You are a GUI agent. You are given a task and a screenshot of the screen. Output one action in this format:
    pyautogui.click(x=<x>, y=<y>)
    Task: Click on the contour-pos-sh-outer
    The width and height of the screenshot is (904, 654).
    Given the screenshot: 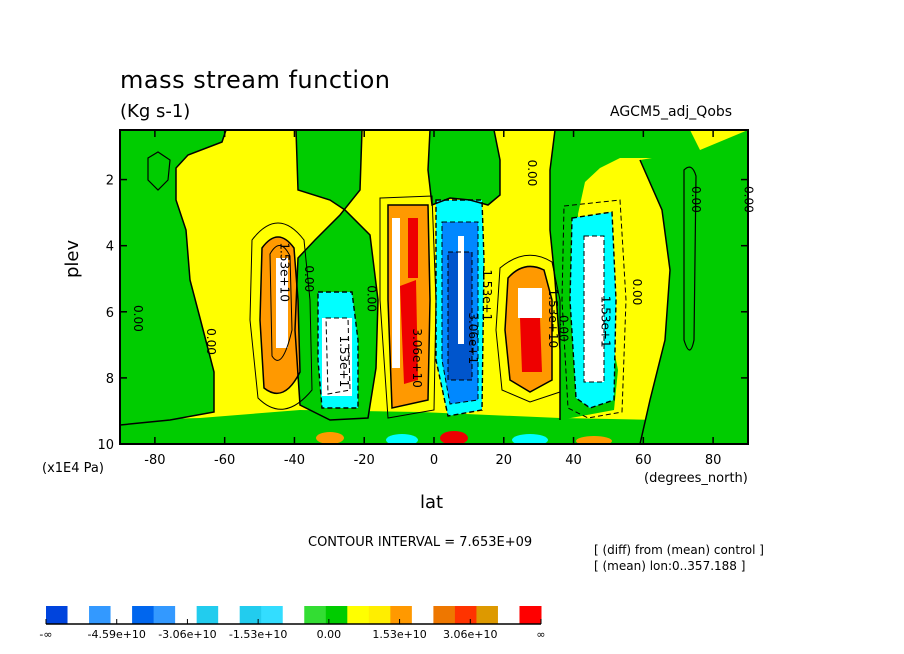 What is the action you would take?
    pyautogui.click(x=281, y=316)
    